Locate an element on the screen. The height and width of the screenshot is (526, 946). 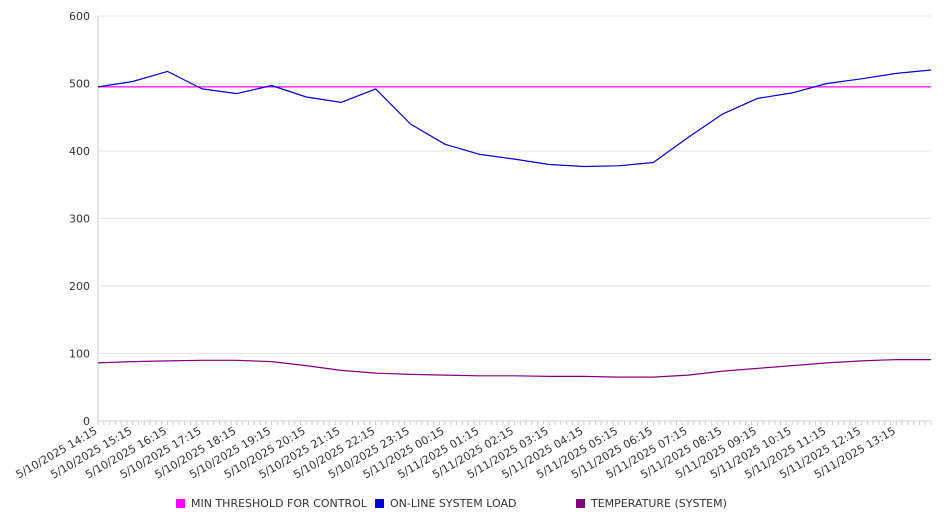
legend-swatch-system-load is located at coordinates (379, 503).